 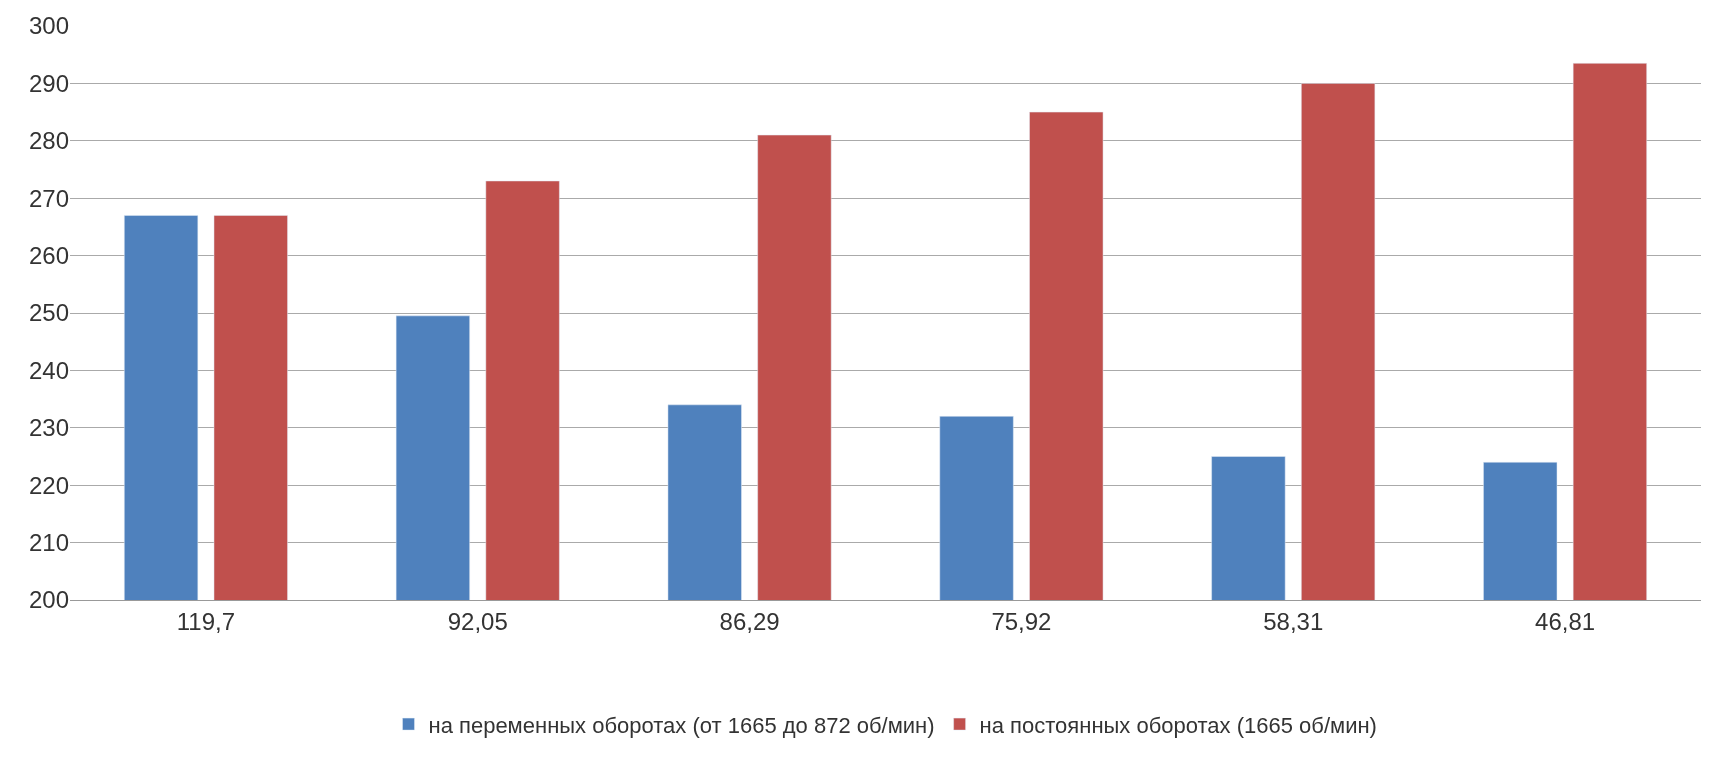 What do you see at coordinates (48, 485) in the screenshot?
I see `y-tick-label: 220` at bounding box center [48, 485].